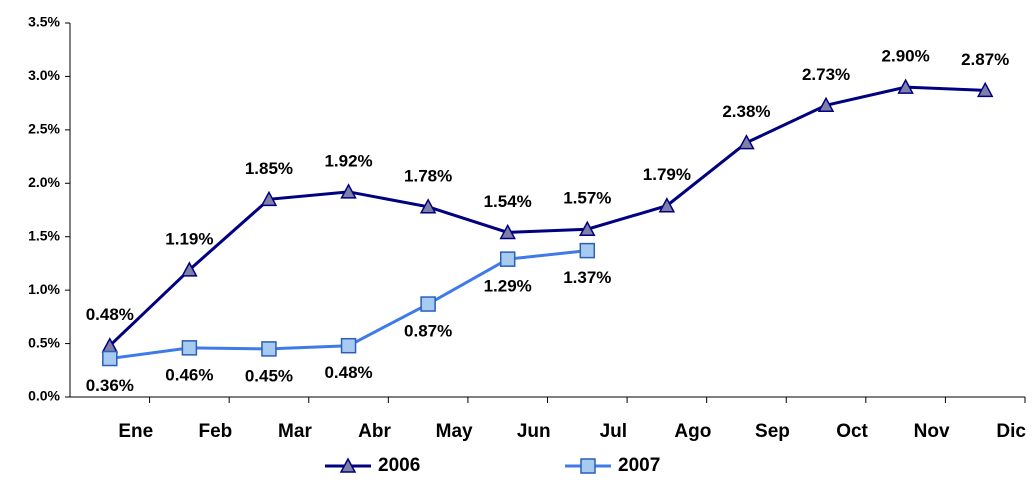 The image size is (1032, 484). I want to click on data-label: 2.38%, so click(746, 111).